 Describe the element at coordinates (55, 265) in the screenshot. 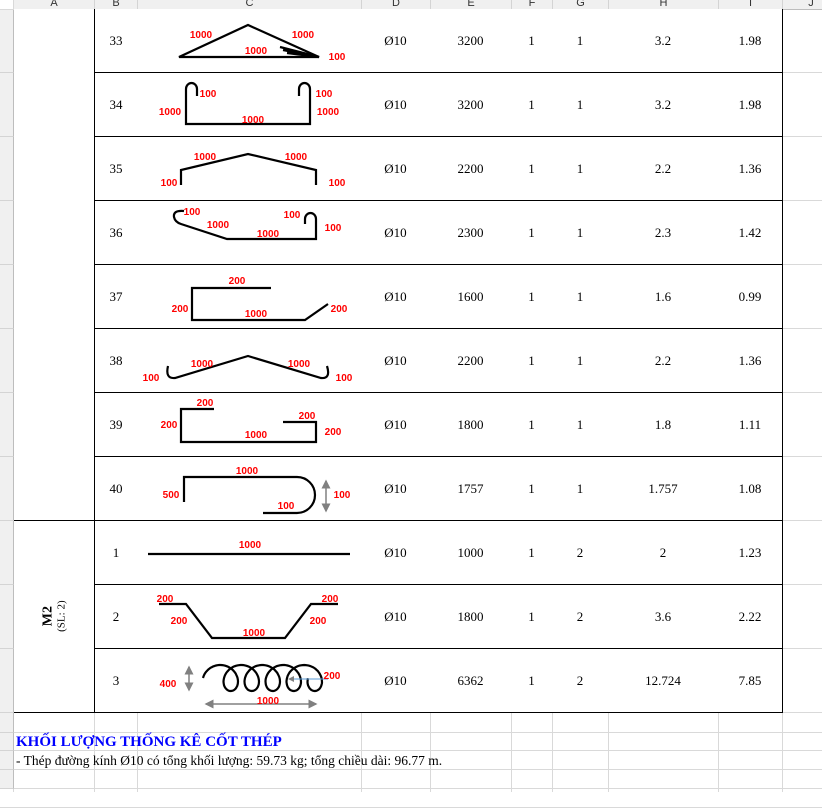

I see `group-cell` at that location.